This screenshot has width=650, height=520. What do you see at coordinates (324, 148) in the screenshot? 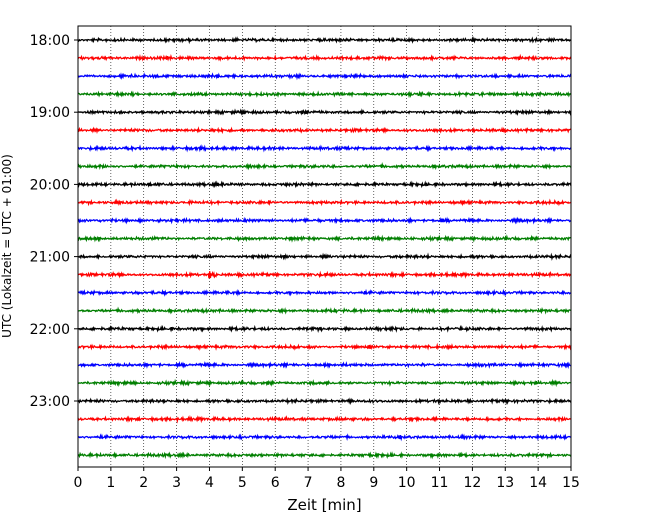
I see `trace-1930` at bounding box center [324, 148].